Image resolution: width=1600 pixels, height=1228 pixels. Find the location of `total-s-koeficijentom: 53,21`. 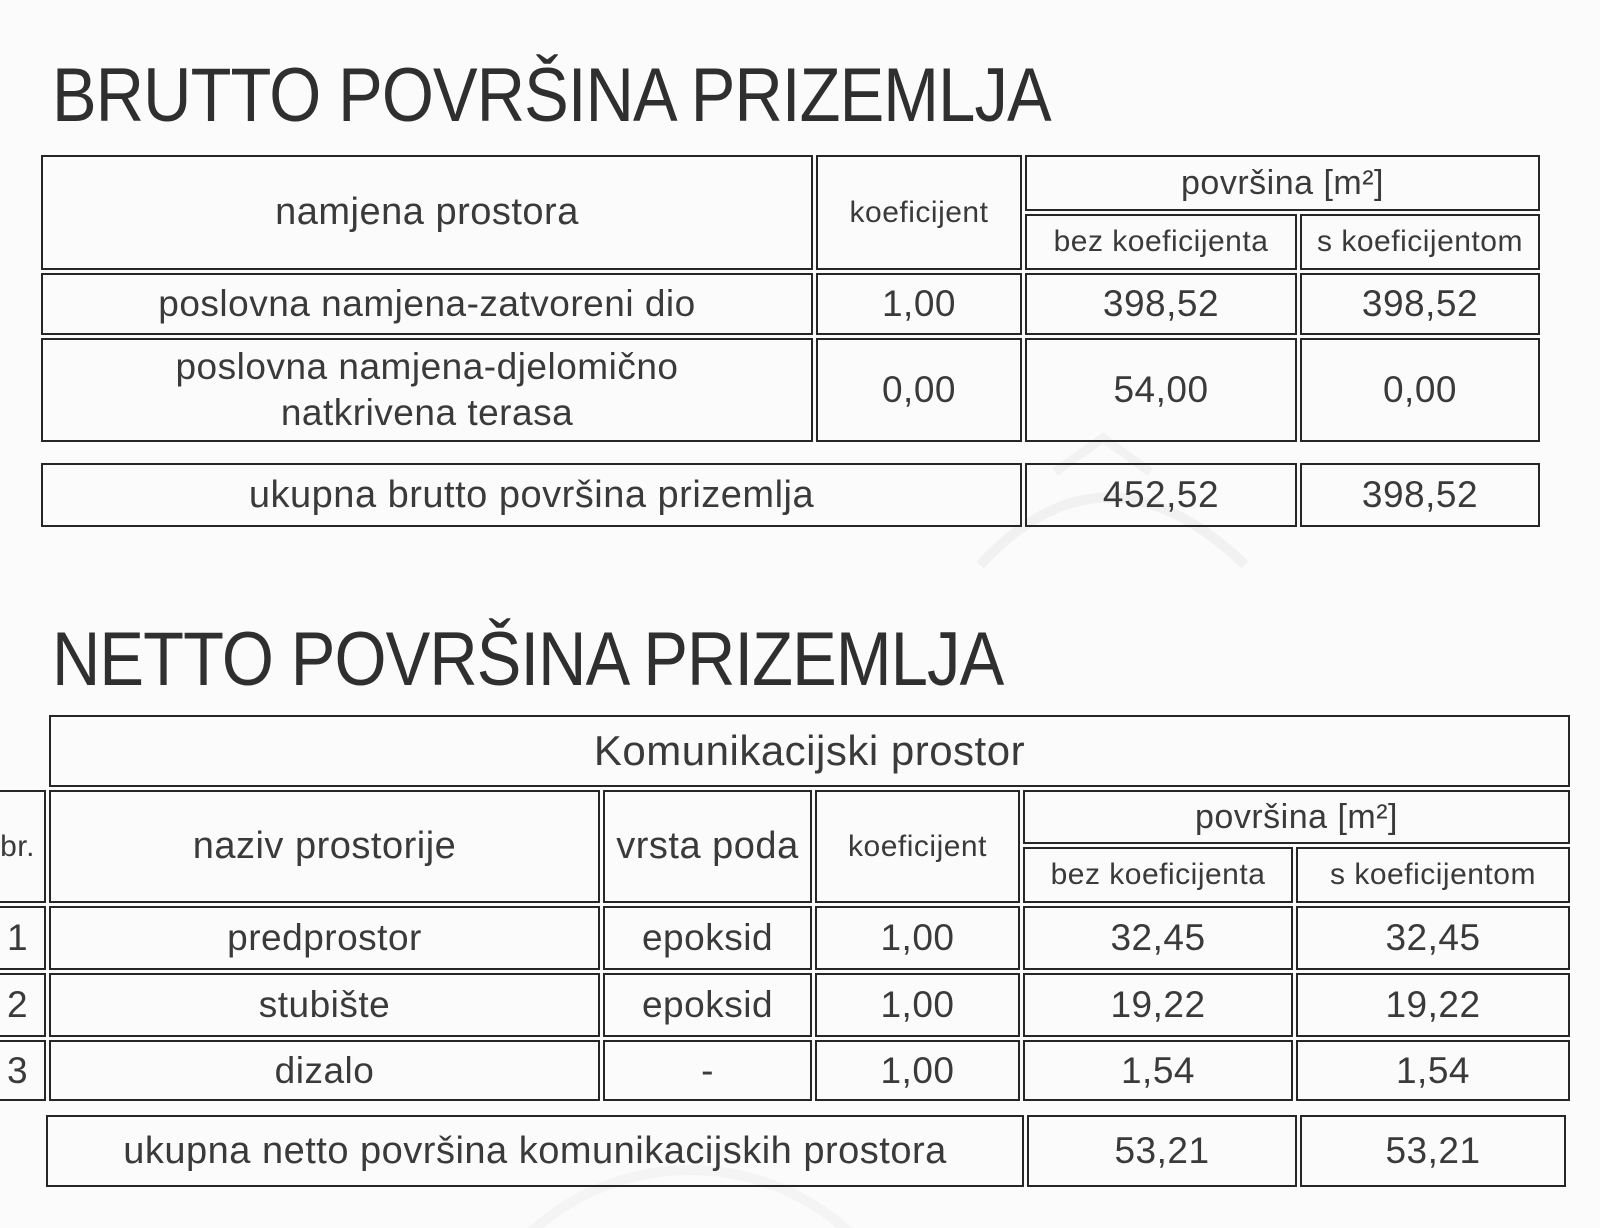

total-s-koeficijentom: 53,21 is located at coordinates (1433, 1151).